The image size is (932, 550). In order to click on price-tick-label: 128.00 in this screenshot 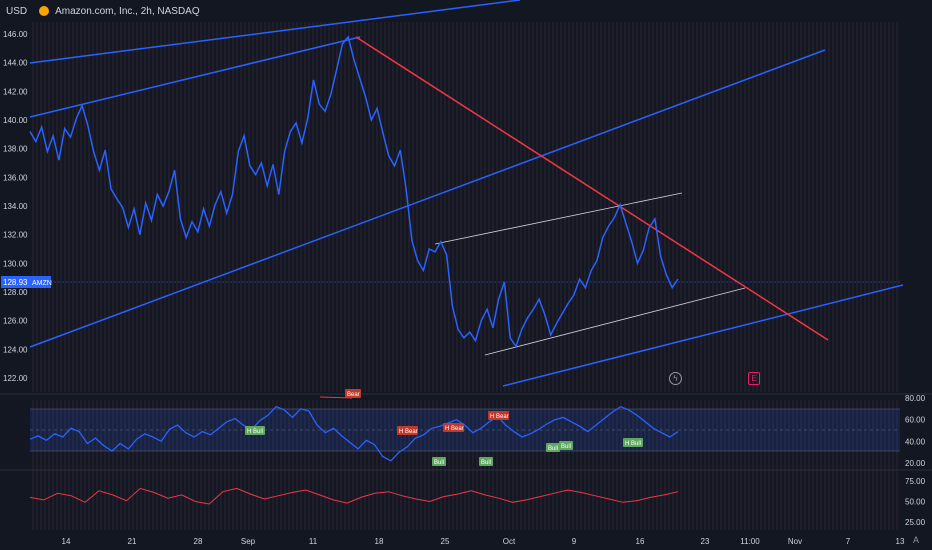, I will do `click(15, 292)`.